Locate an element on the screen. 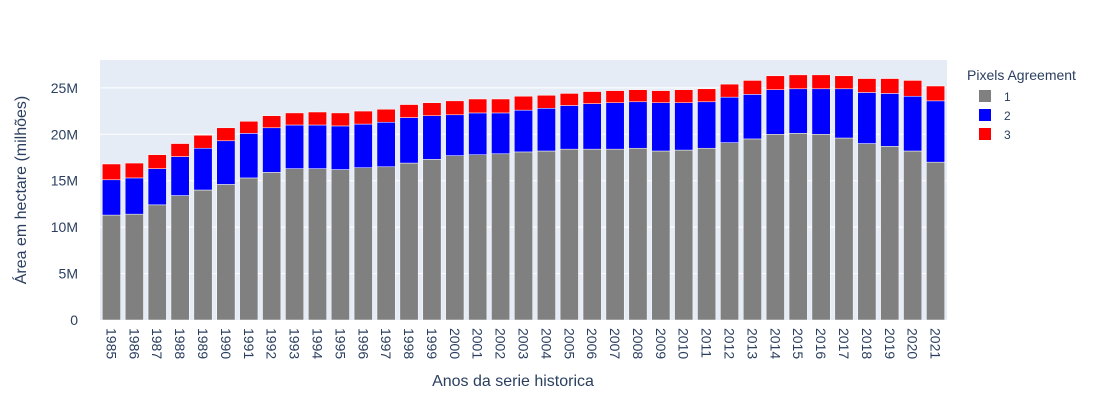 The height and width of the screenshot is (405, 1100). bar-3-2002 is located at coordinates (501, 106).